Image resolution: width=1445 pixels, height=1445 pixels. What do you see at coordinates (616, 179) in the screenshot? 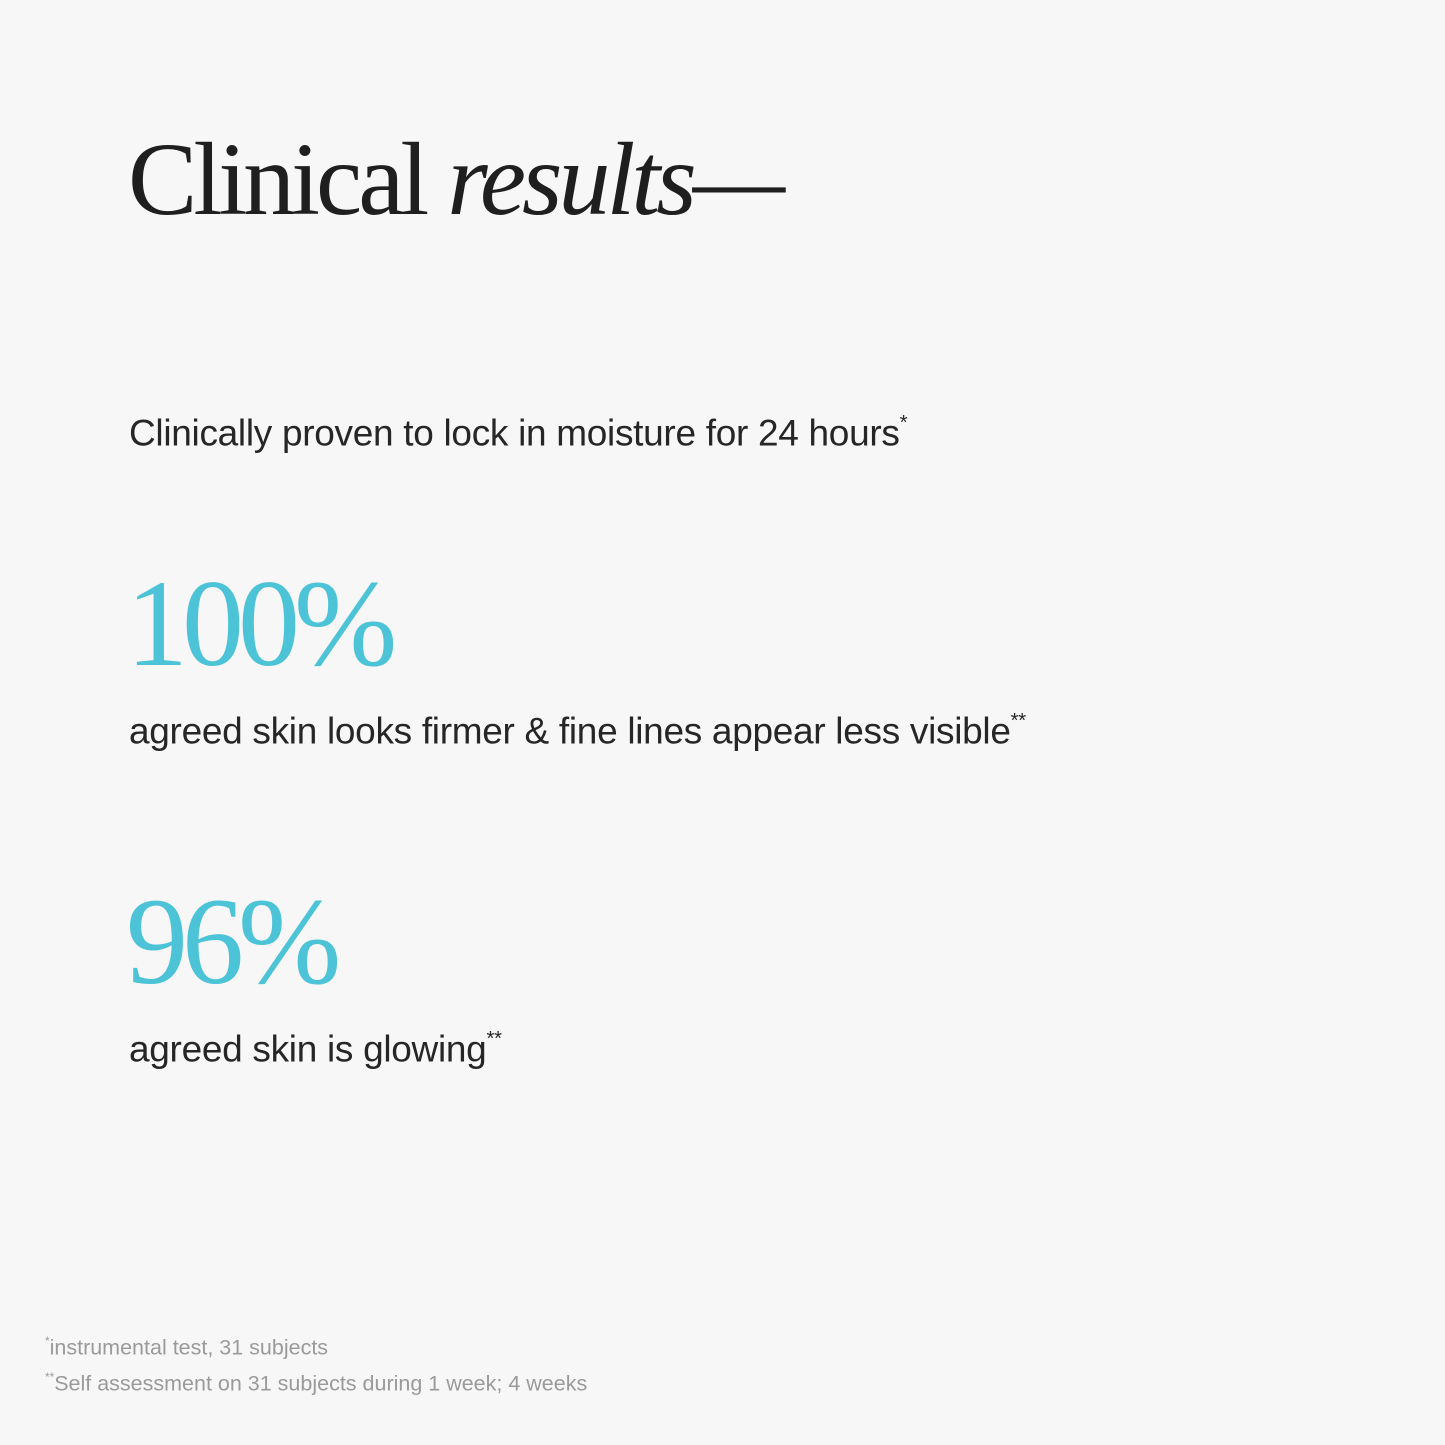
I see `title-italic: results—` at bounding box center [616, 179].